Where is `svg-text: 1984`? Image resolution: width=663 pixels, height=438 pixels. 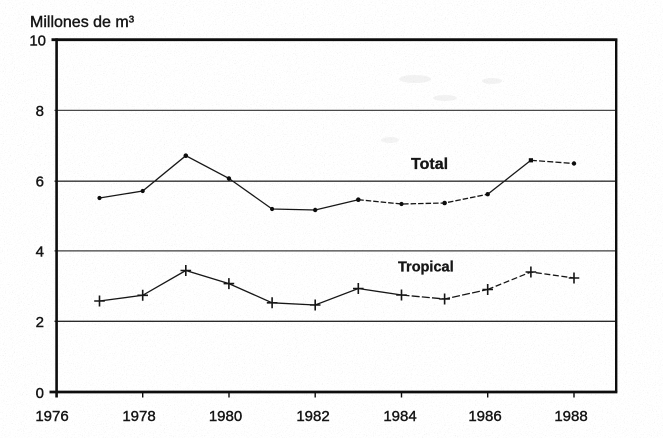 svg-text: 1984 is located at coordinates (399, 416).